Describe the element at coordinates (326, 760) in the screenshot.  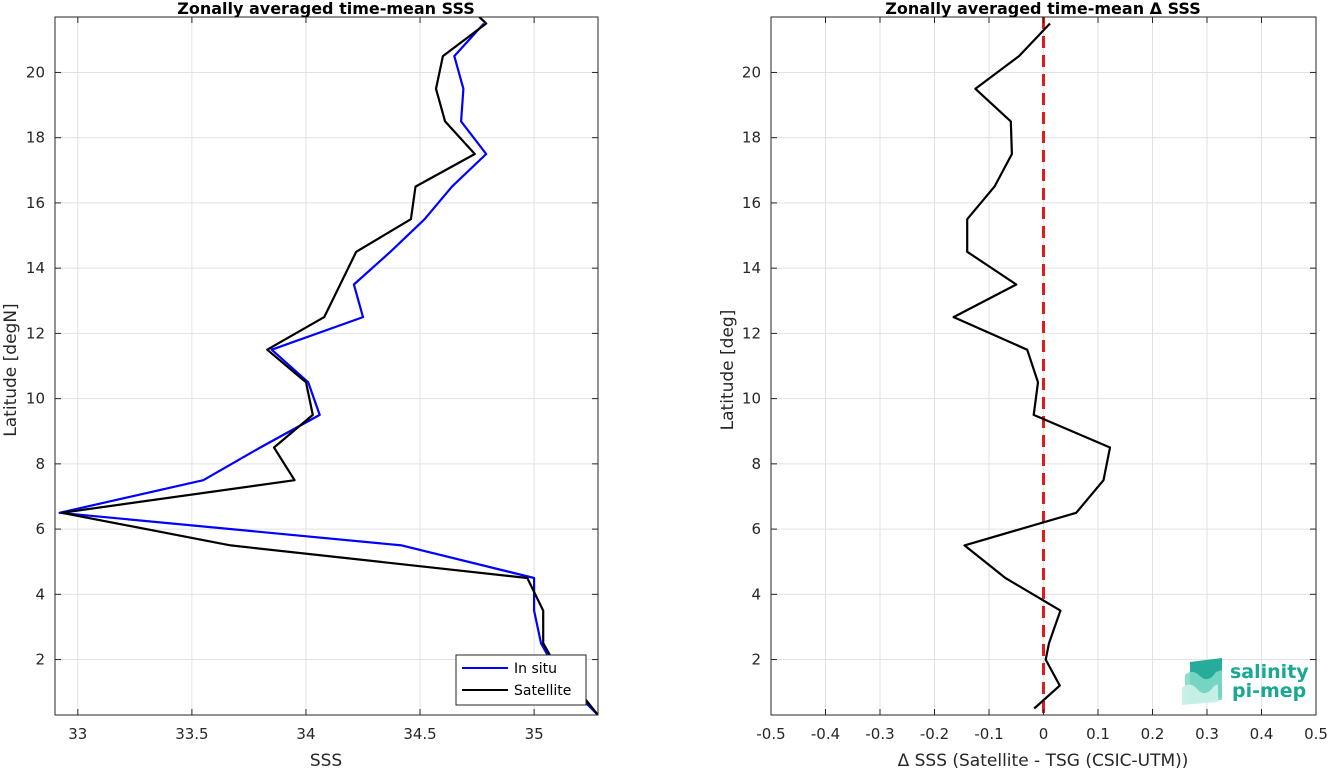
I see `left-x-axis-label: SSS` at that location.